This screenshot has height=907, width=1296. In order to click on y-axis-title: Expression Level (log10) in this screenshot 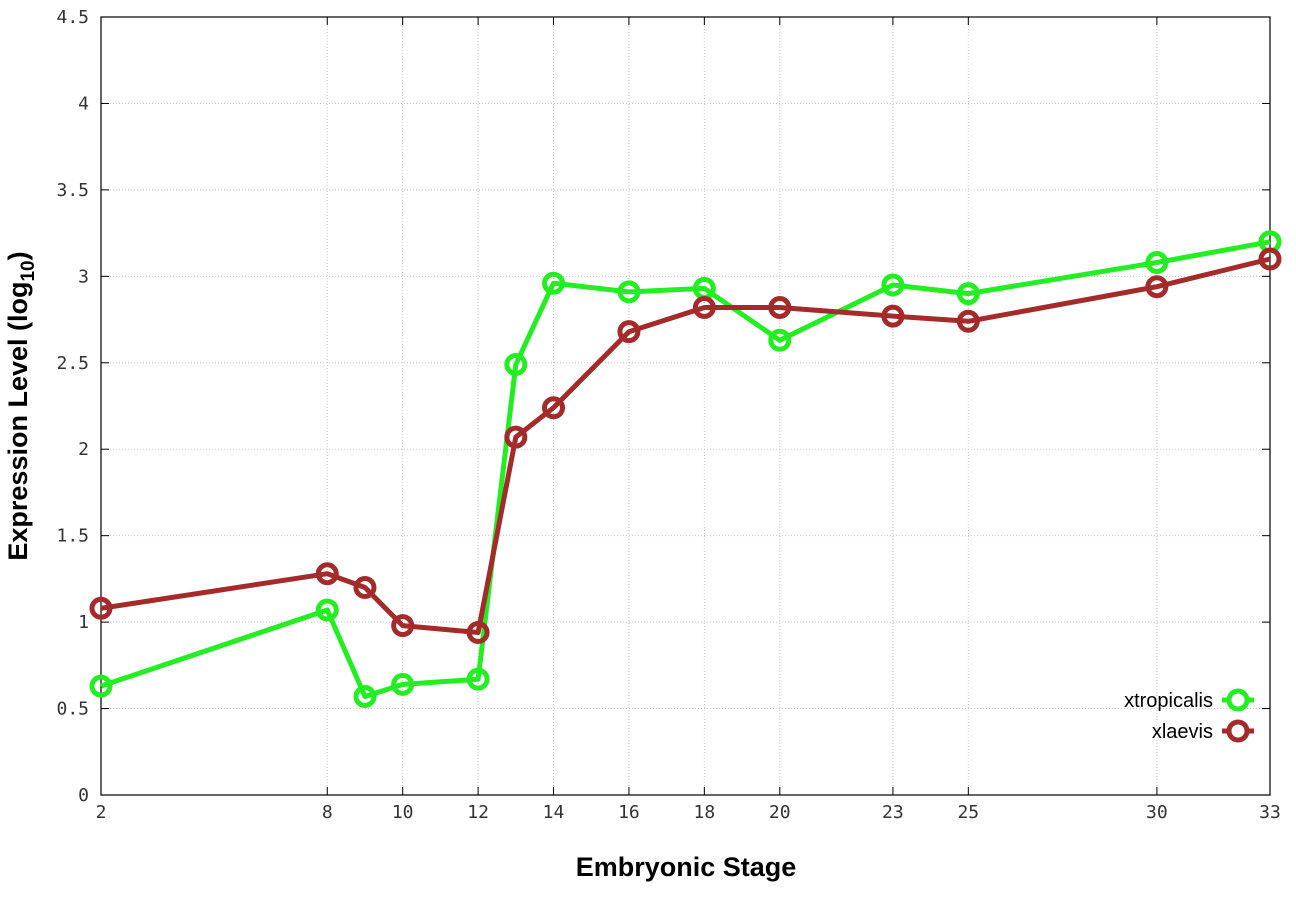, I will do `click(21, 405)`.